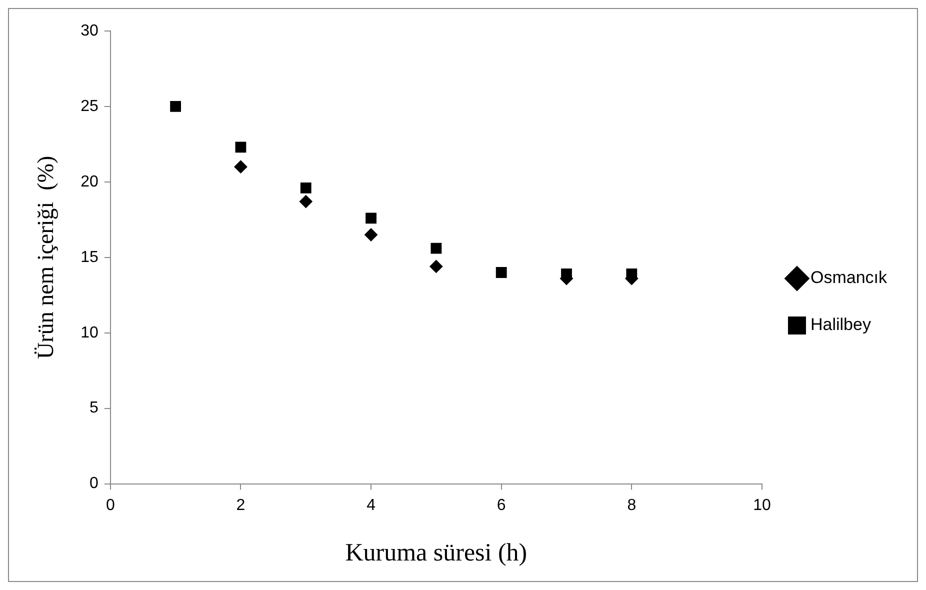 The image size is (926, 590). What do you see at coordinates (501, 505) in the screenshot?
I see `x-tick-label: 6` at bounding box center [501, 505].